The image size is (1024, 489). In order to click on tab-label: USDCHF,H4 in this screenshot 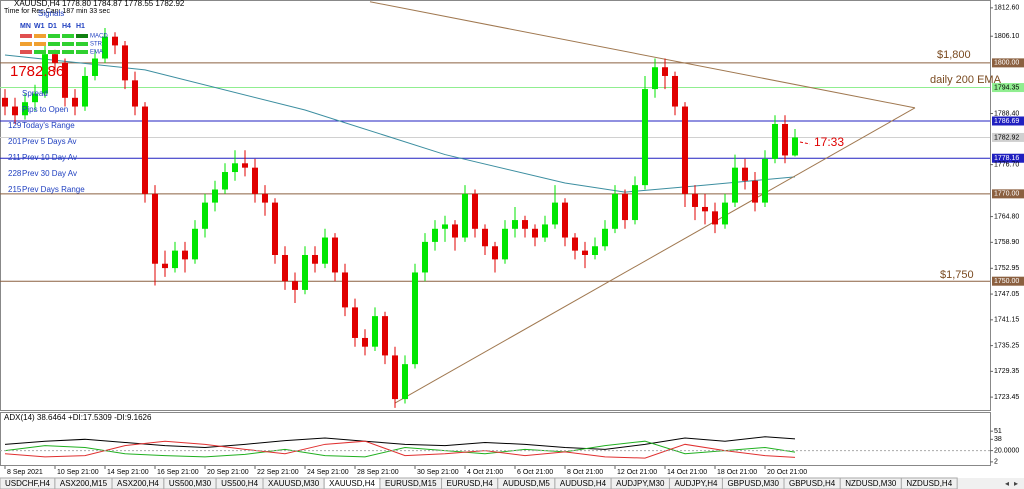, I will do `click(27, 483)`.